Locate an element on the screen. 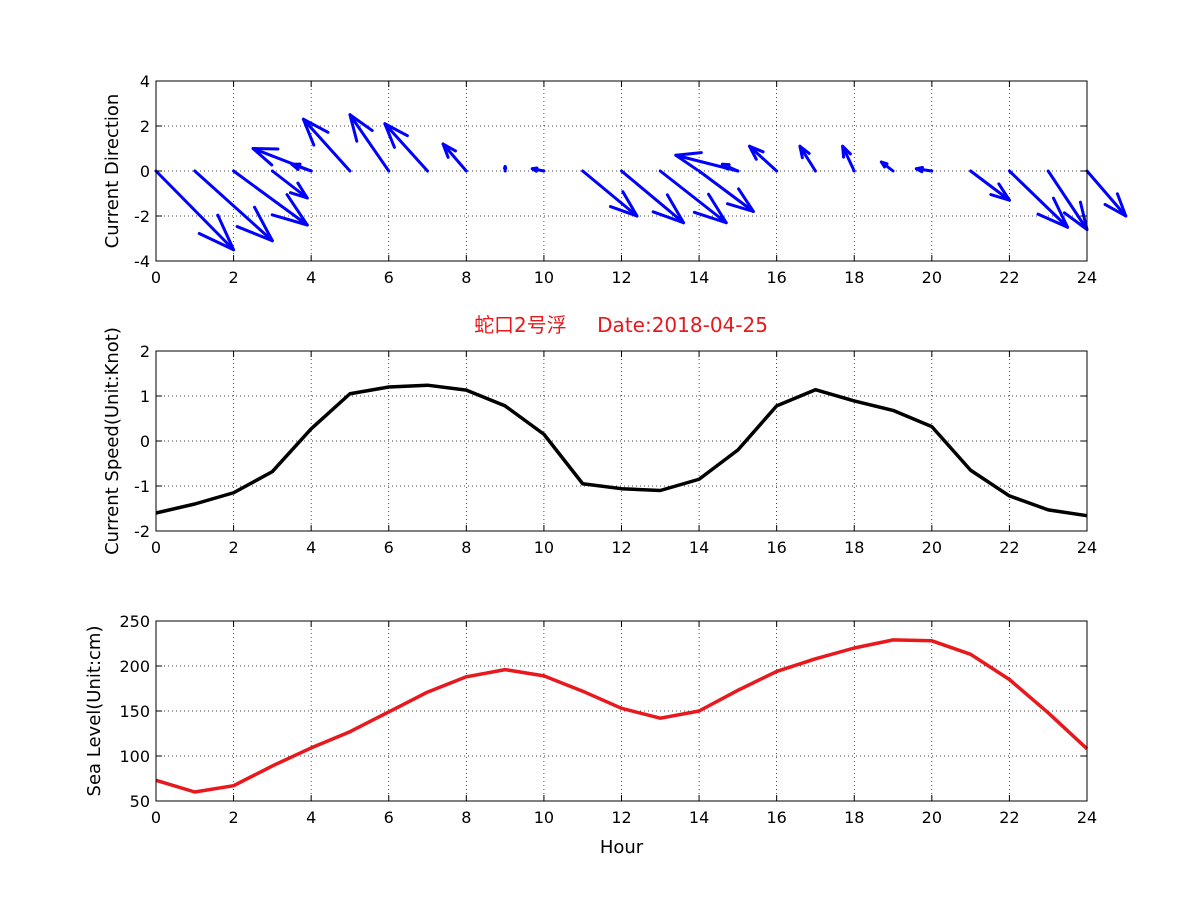  y-tick-label: 250 is located at coordinates (134, 621).